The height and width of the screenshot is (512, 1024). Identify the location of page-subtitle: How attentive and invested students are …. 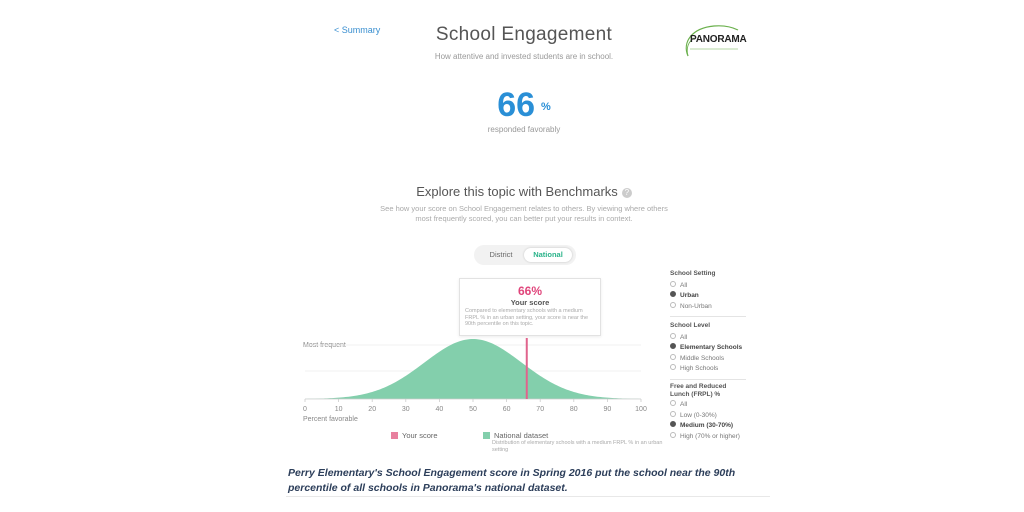
(524, 56).